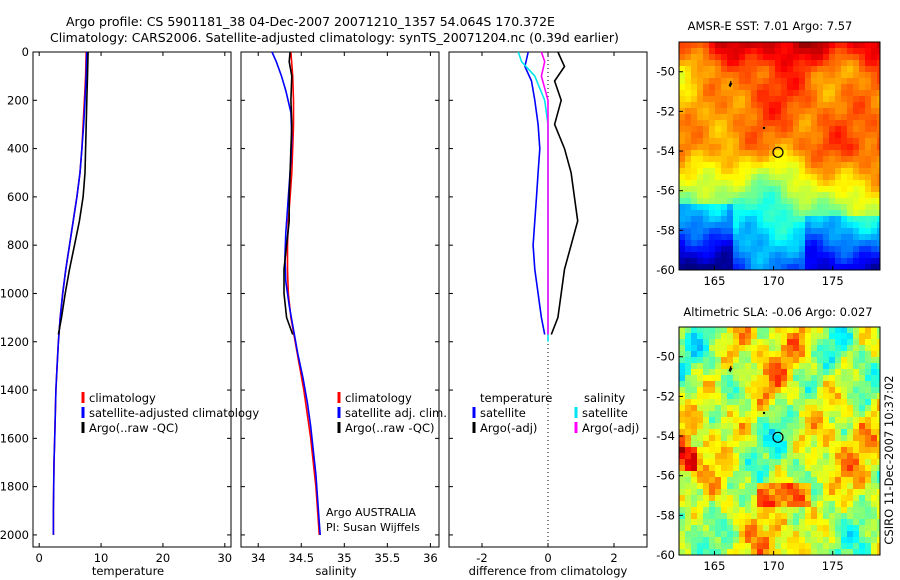 This screenshot has height=580, width=900. I want to click on map-ytick-label: -58, so click(665, 230).